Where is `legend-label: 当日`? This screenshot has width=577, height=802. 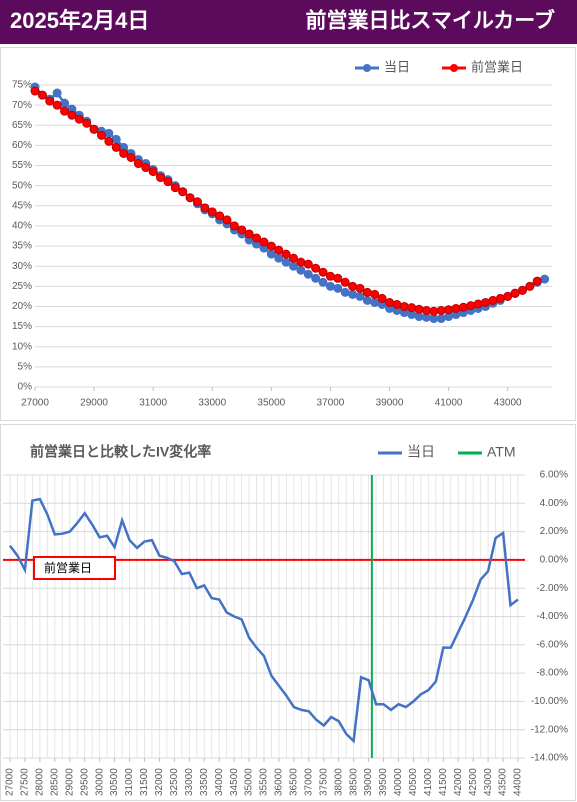
legend-label: 当日 is located at coordinates (397, 66).